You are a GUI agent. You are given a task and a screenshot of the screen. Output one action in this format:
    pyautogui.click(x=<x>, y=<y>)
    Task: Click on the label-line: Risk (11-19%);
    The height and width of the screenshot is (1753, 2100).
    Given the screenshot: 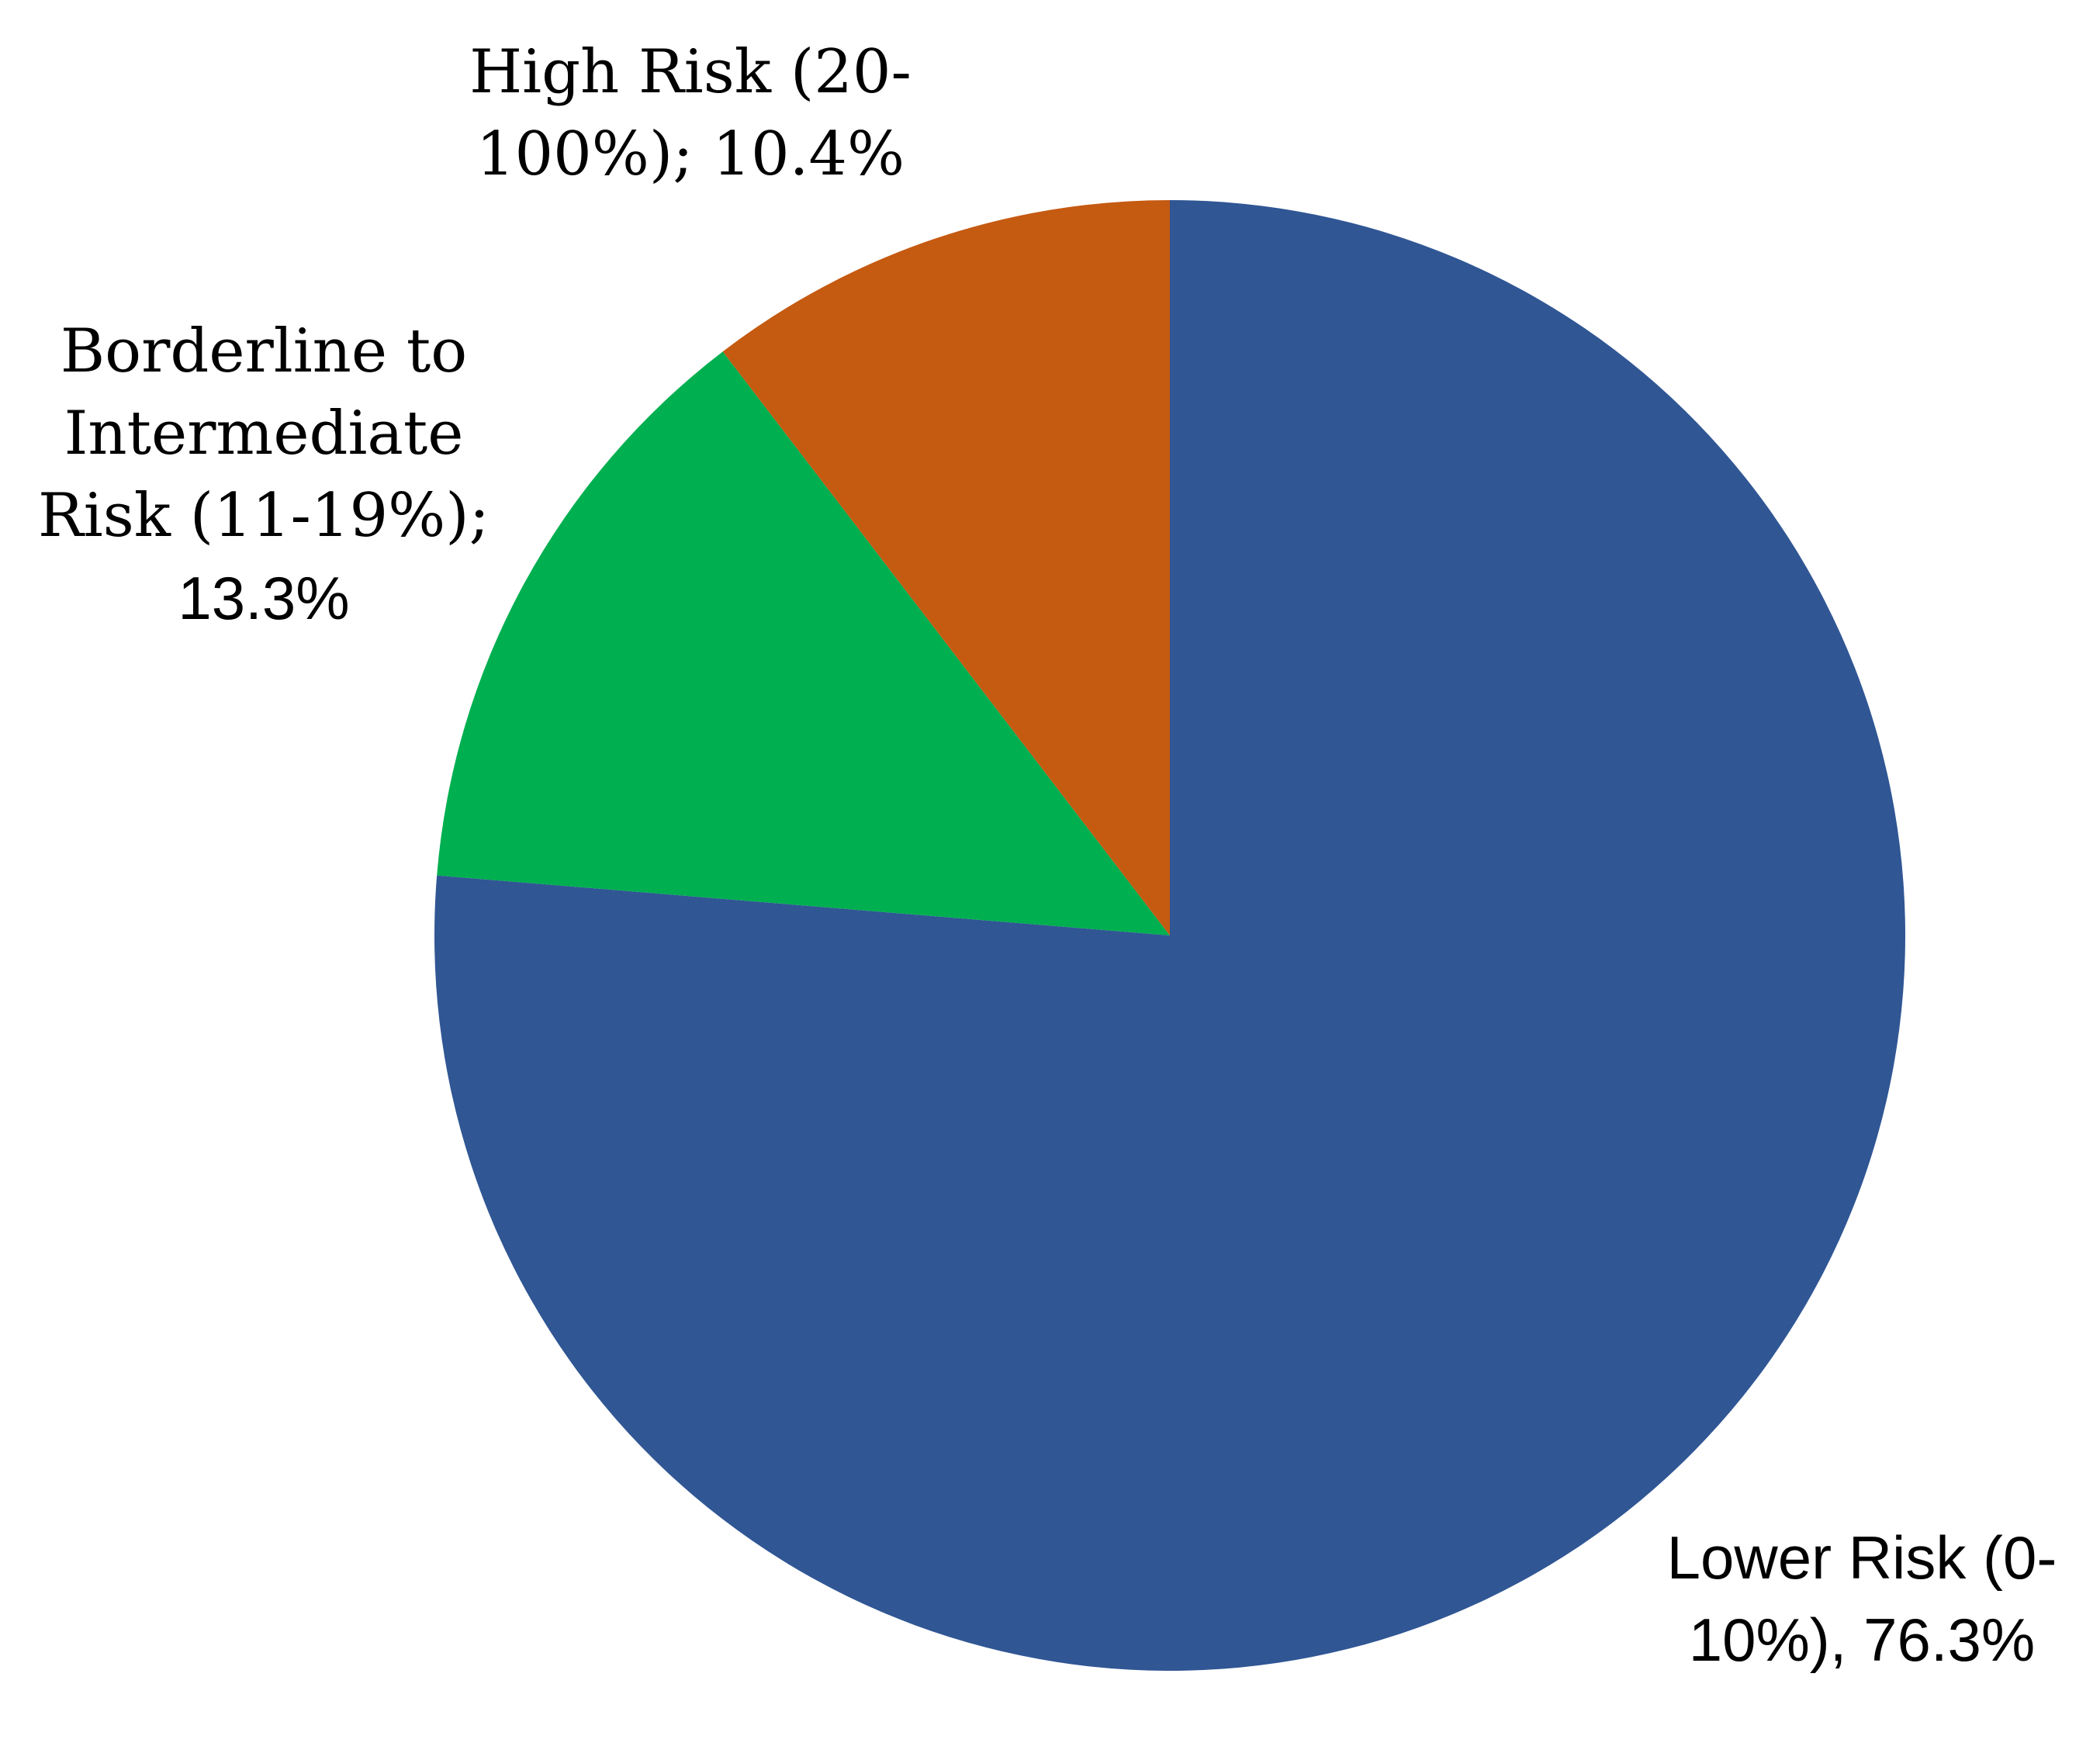 What is the action you would take?
    pyautogui.click(x=264, y=516)
    